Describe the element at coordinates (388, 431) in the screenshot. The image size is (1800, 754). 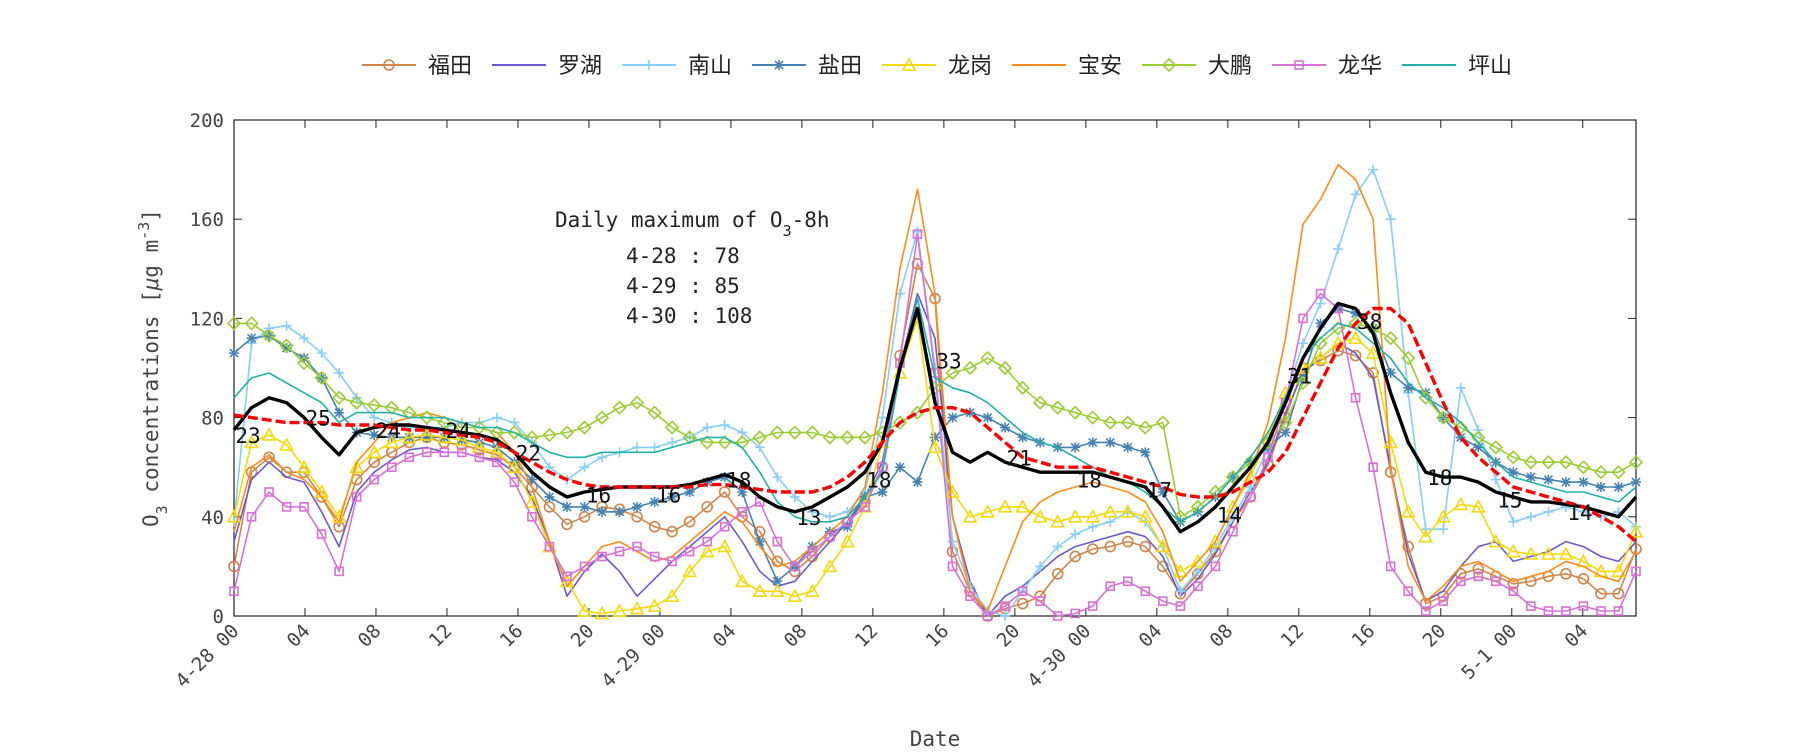
I see `point-label: 24` at that location.